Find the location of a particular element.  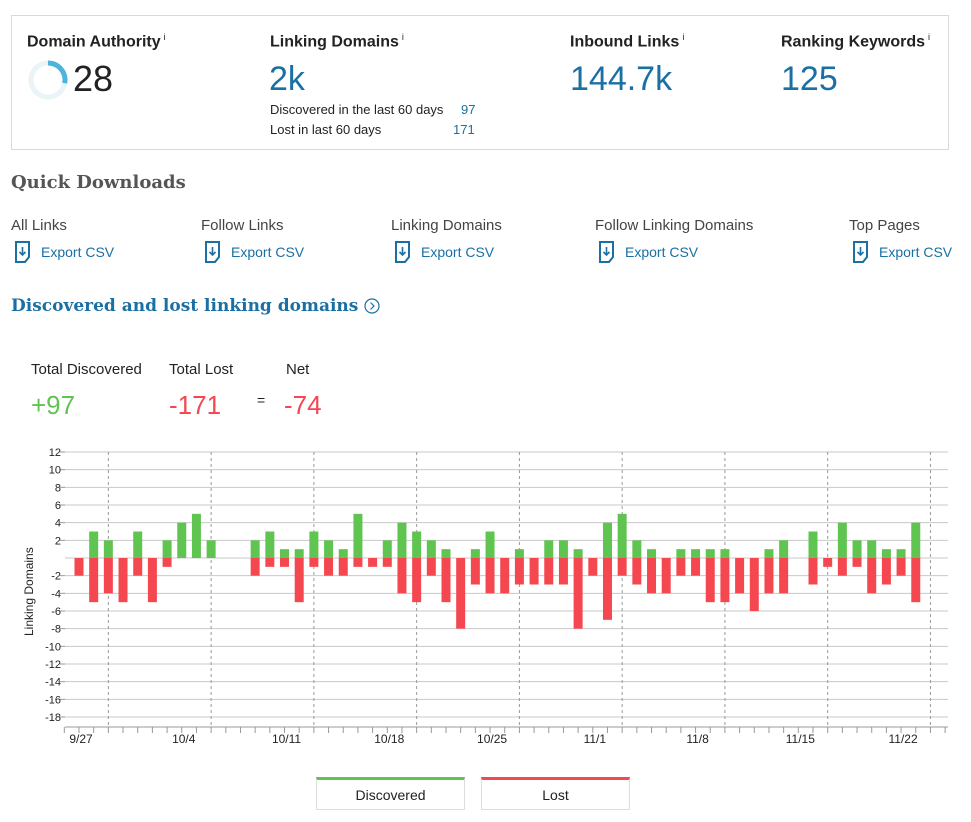

discovered-60-label: Discovered in the last 60 days is located at coordinates (357, 109).